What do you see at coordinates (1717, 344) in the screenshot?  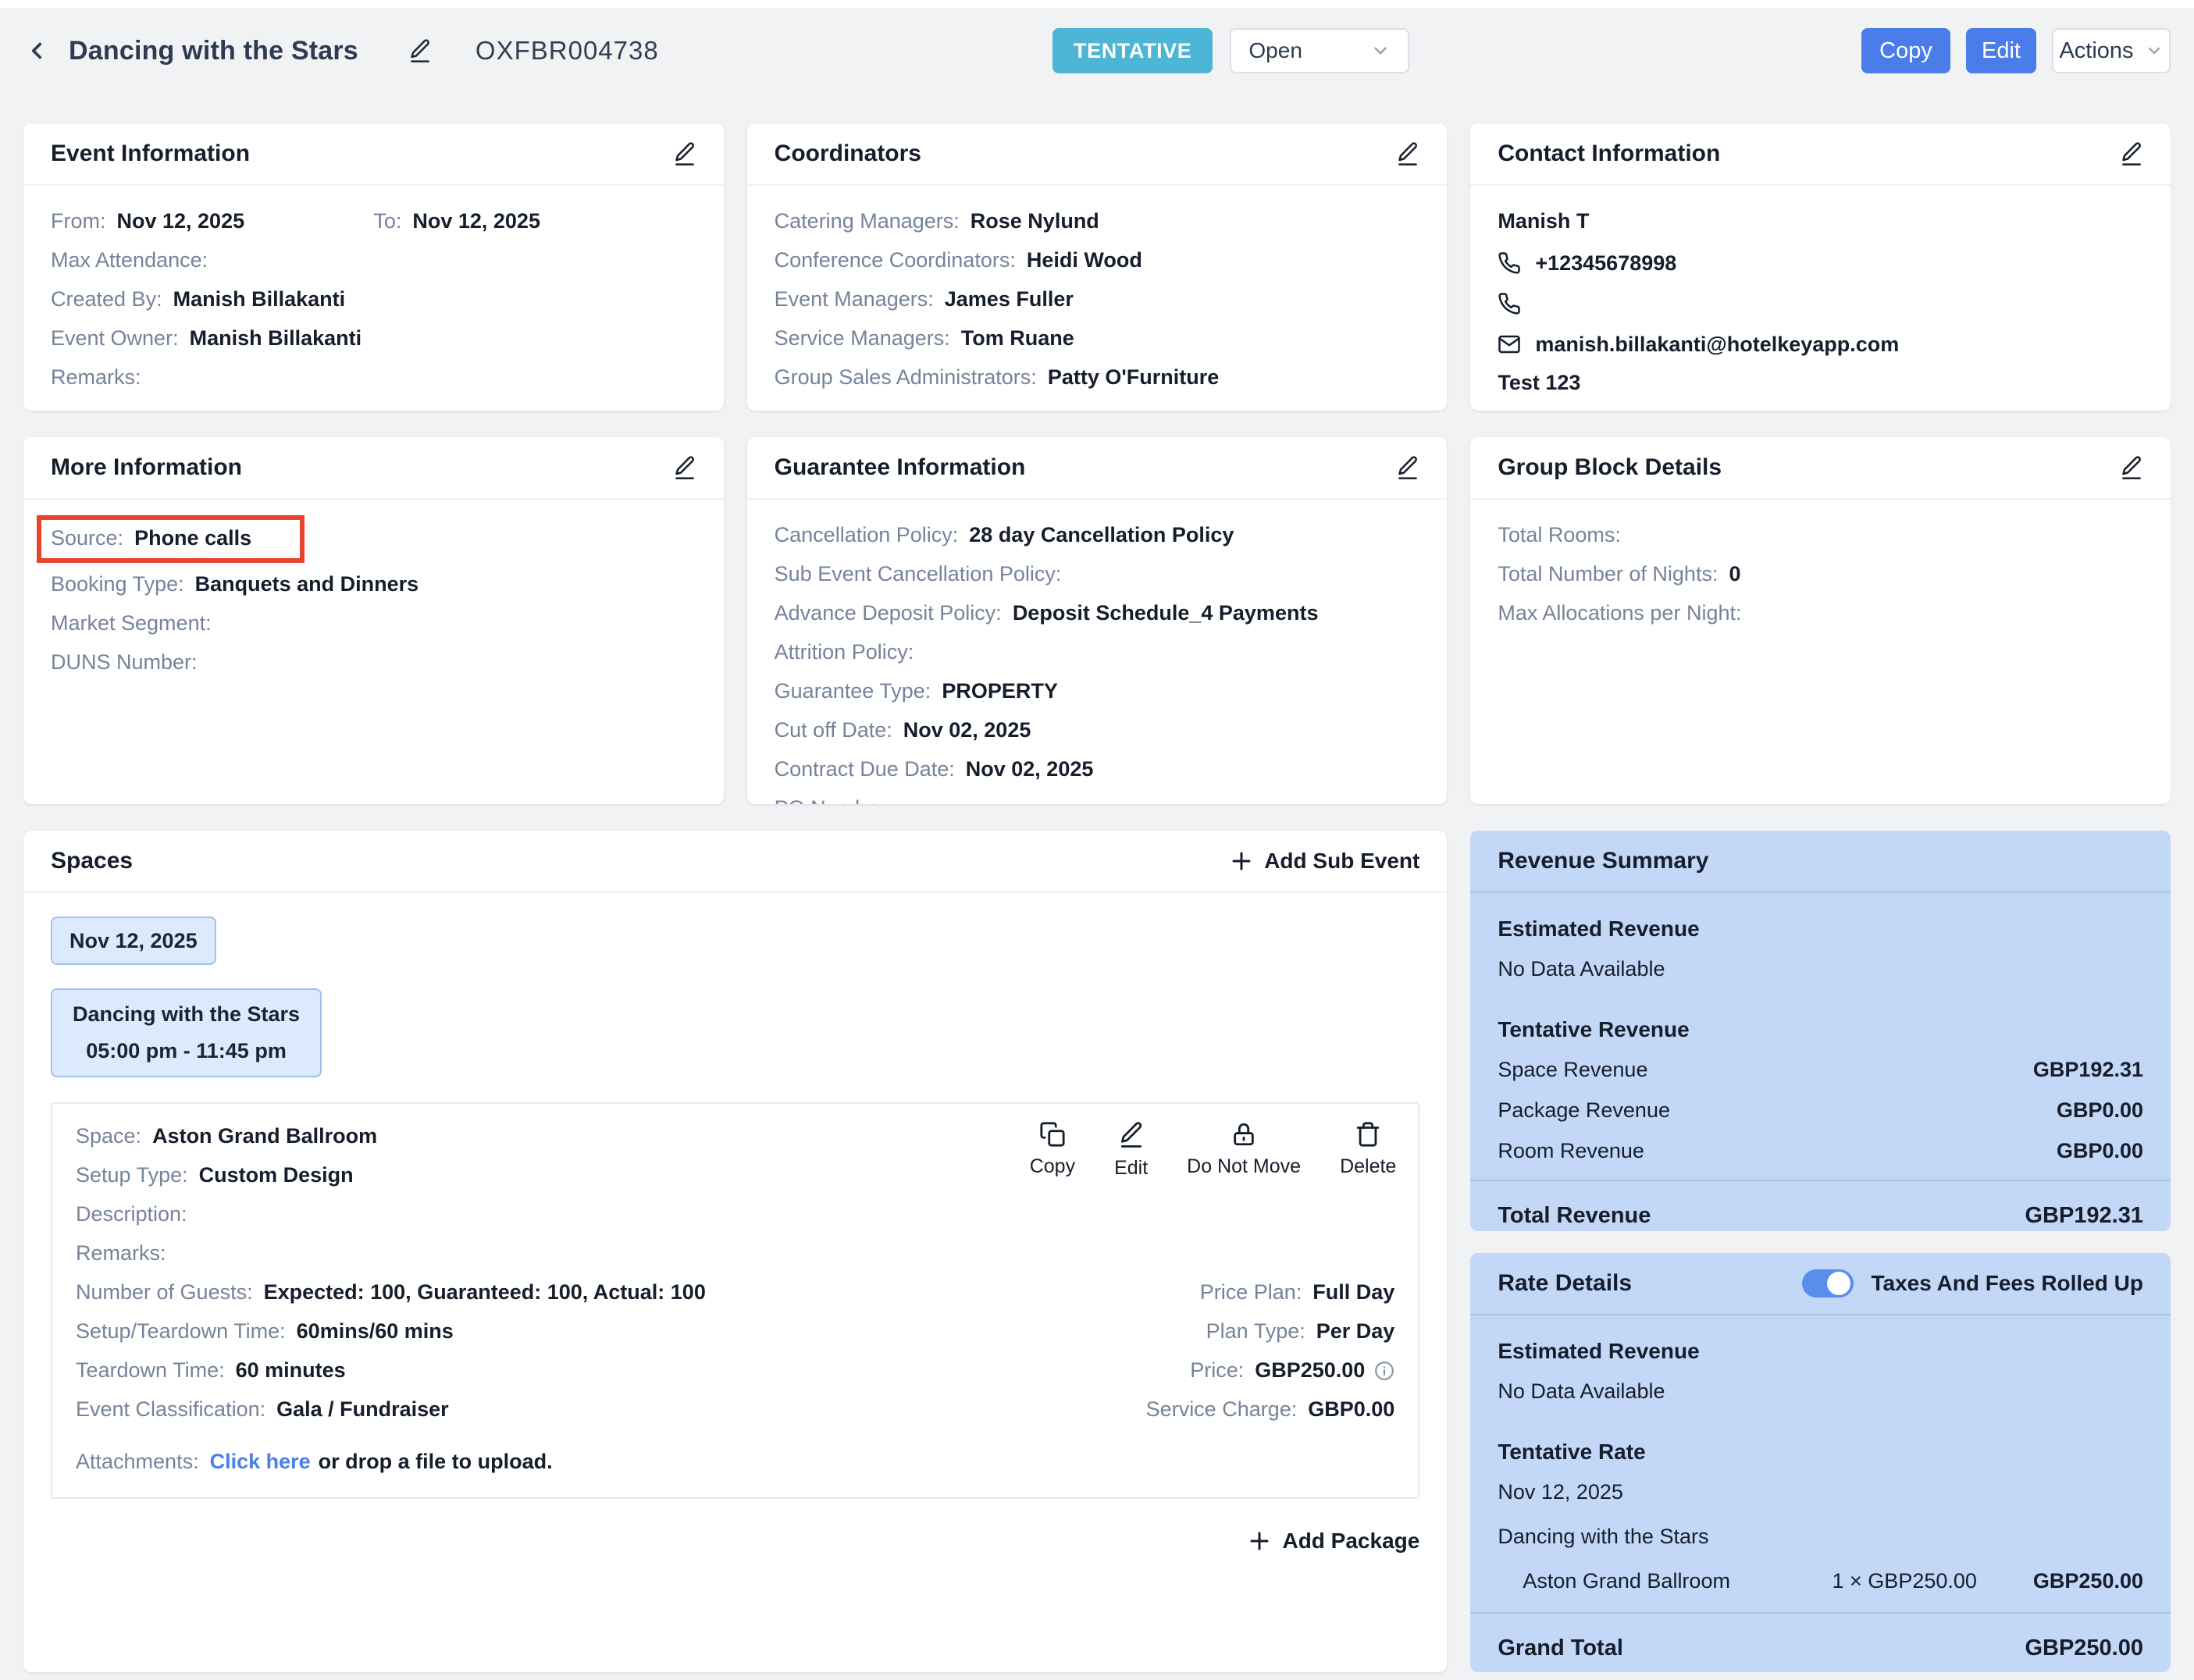 I see `contact-email: manish.billakanti@hotelkeyapp.com` at bounding box center [1717, 344].